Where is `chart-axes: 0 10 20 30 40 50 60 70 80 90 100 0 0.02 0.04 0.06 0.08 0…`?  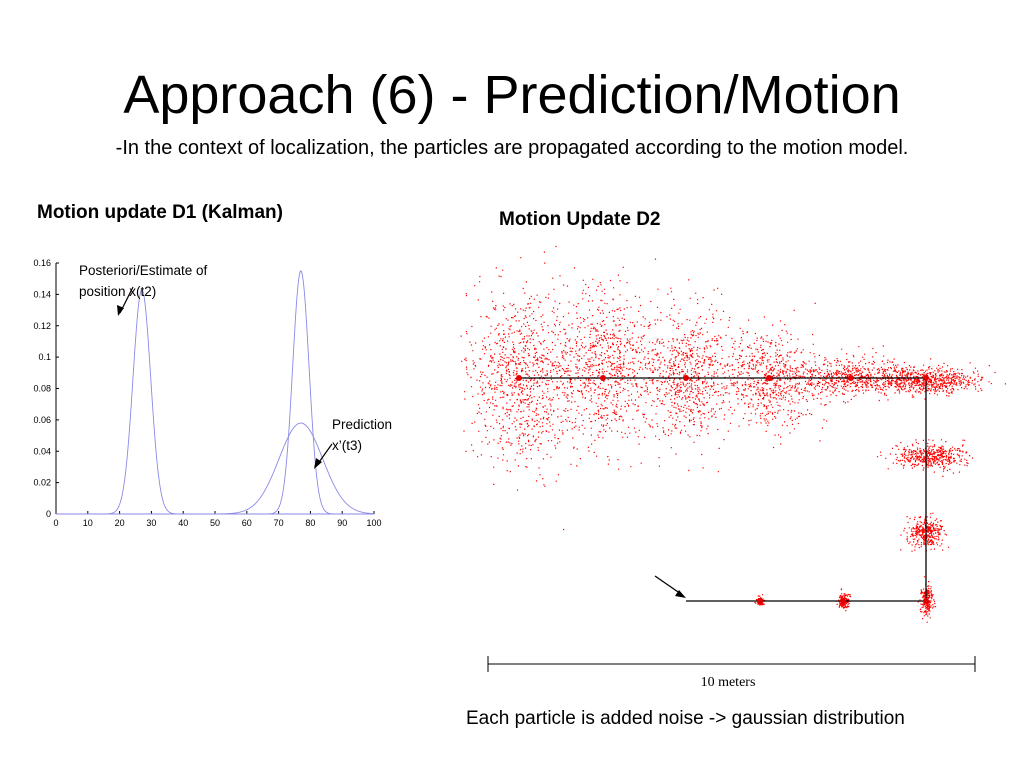 chart-axes: 0 10 20 30 40 50 60 70 80 90 100 0 0.02 0.04 0.06 0.08 0… is located at coordinates (207, 393).